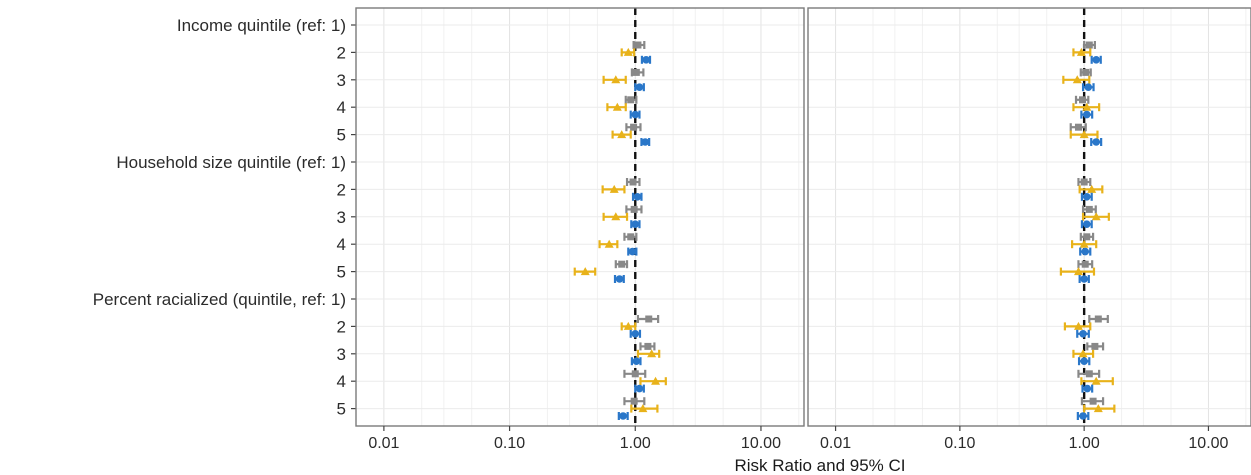  Describe the element at coordinates (261, 25) in the screenshot. I see `group-header-label: Income quintile (ref: 1)` at that location.